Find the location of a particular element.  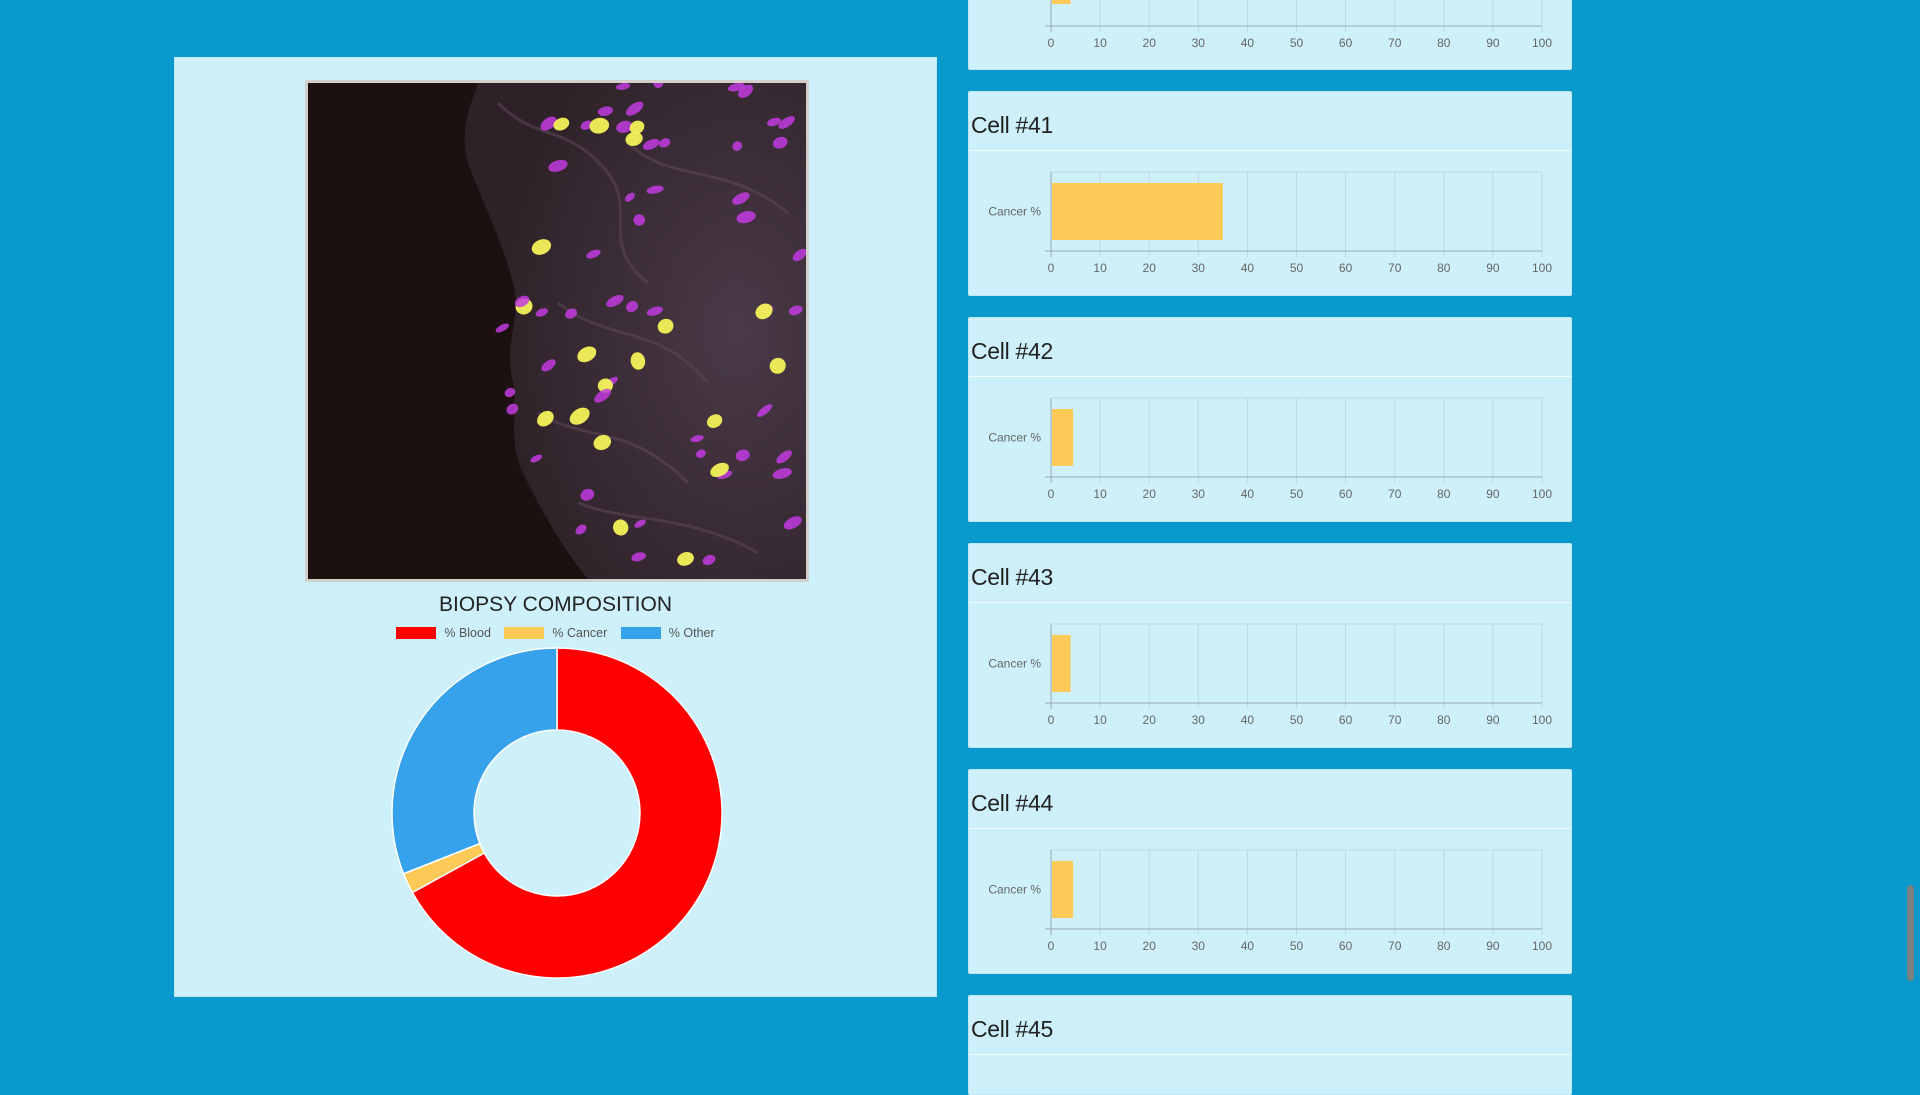

donut-slice-other is located at coordinates (474, 761).